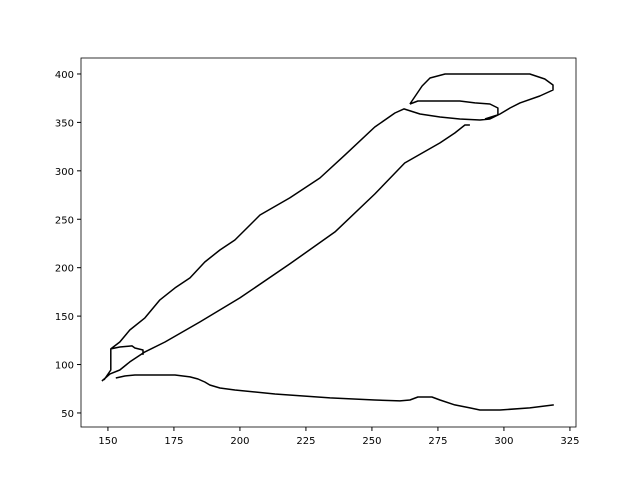 The width and height of the screenshot is (640, 484). I want to click on x-tick-label: 250, so click(371, 441).